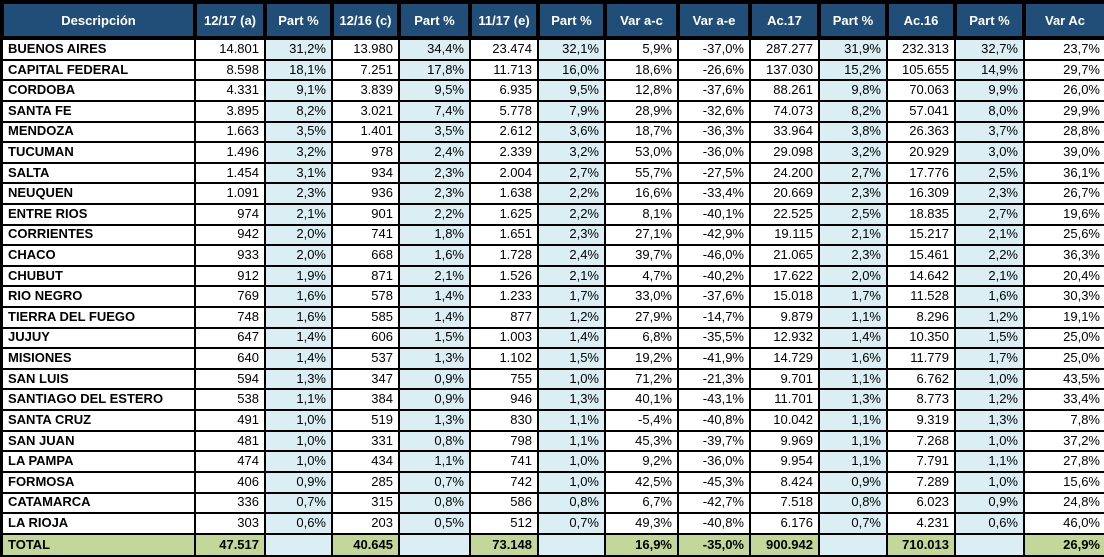  What do you see at coordinates (641, 503) in the screenshot?
I see `table-cell: 6,7%` at bounding box center [641, 503].